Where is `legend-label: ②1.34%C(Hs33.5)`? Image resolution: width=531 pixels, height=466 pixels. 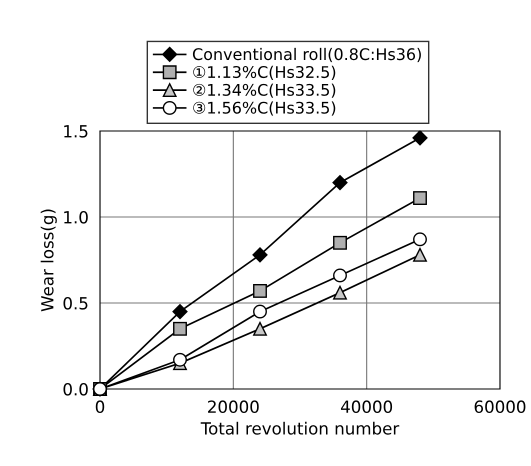 legend-label: ②1.34%C(Hs33.5) is located at coordinates (264, 91).